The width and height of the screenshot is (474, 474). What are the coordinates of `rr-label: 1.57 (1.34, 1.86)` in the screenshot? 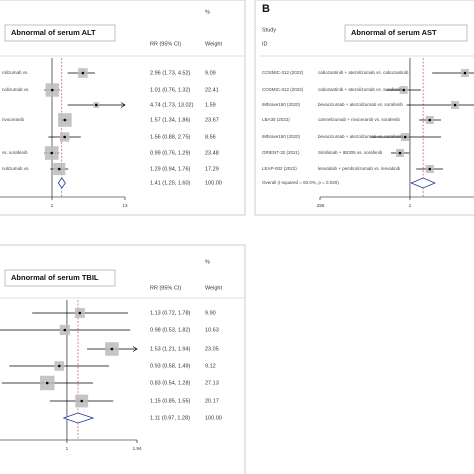 It's located at (170, 120).